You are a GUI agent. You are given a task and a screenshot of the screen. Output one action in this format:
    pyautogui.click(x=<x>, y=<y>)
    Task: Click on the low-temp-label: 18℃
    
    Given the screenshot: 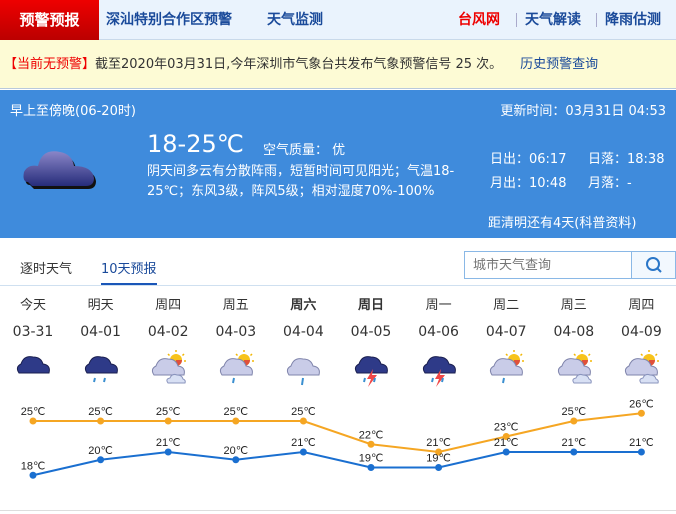 What is the action you would take?
    pyautogui.click(x=33, y=466)
    